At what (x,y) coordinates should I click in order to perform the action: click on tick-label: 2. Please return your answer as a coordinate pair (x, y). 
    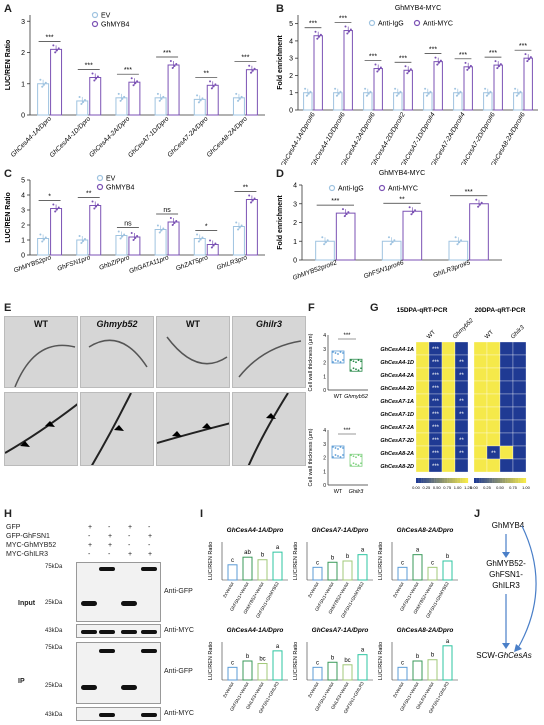
    Looking at the image, I should click on (23, 53).